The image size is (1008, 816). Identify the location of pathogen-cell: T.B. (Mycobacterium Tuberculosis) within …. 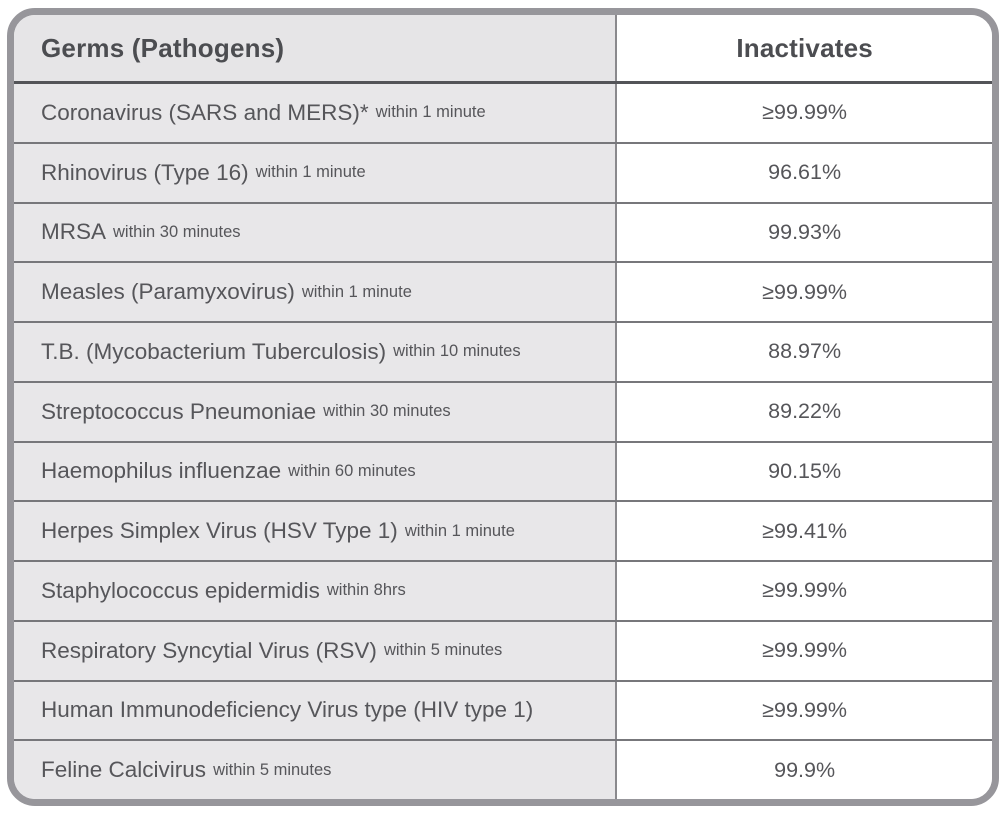
(316, 352).